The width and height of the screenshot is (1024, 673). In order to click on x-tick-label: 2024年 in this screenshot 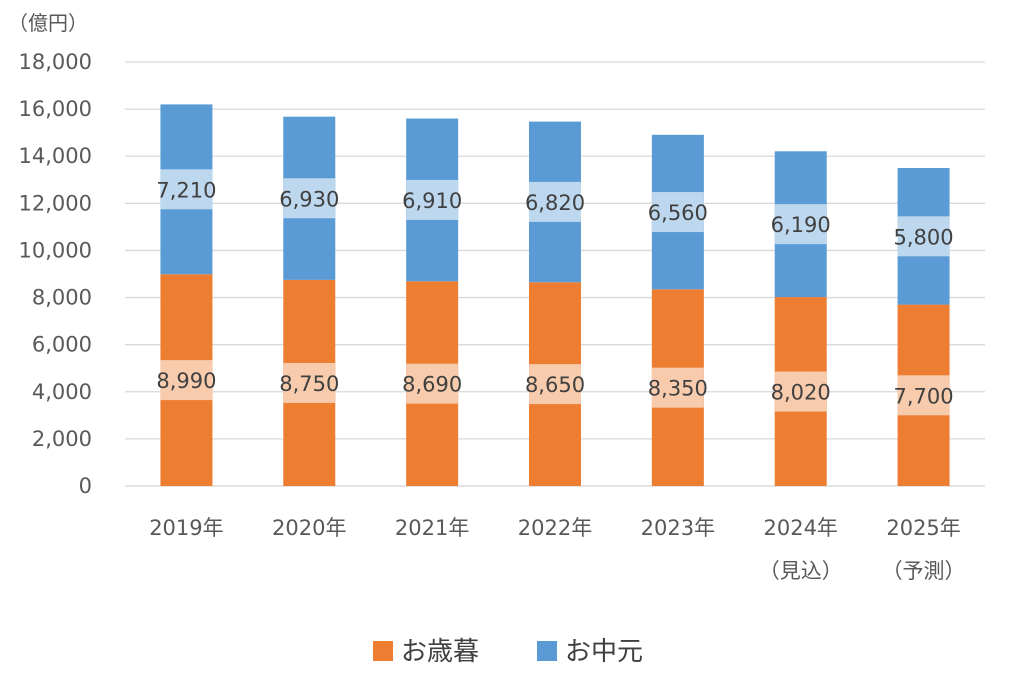, I will do `click(800, 528)`.